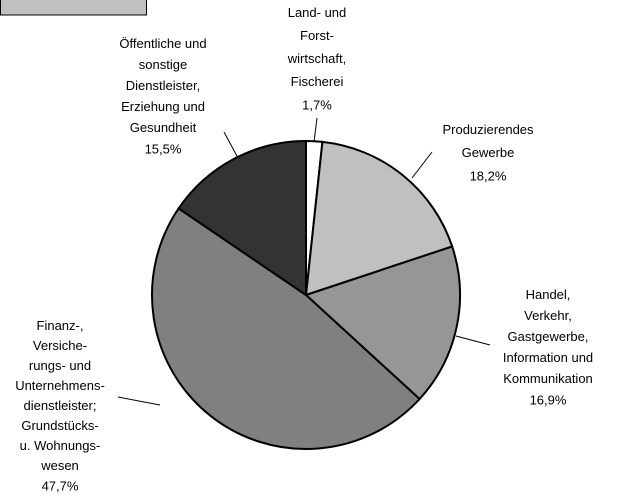 The width and height of the screenshot is (617, 496). Describe the element at coordinates (60, 405) in the screenshot. I see `label-line: dienstleister;` at that location.